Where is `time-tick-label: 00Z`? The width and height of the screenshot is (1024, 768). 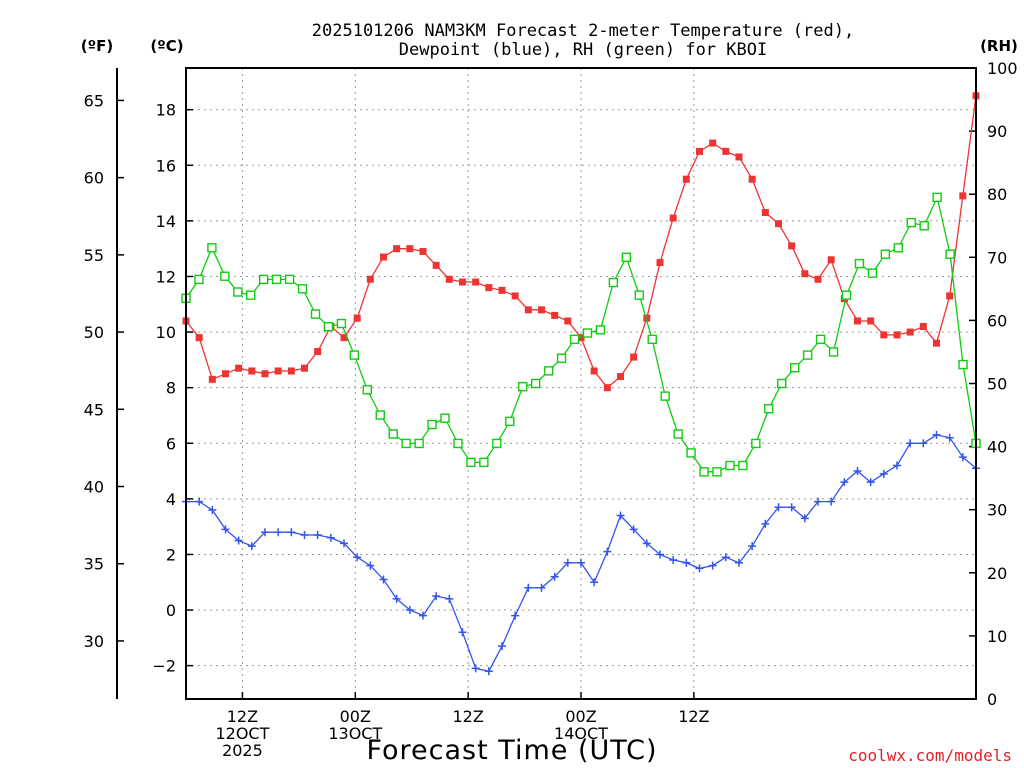
time-tick-label: 00Z is located at coordinates (580, 716).